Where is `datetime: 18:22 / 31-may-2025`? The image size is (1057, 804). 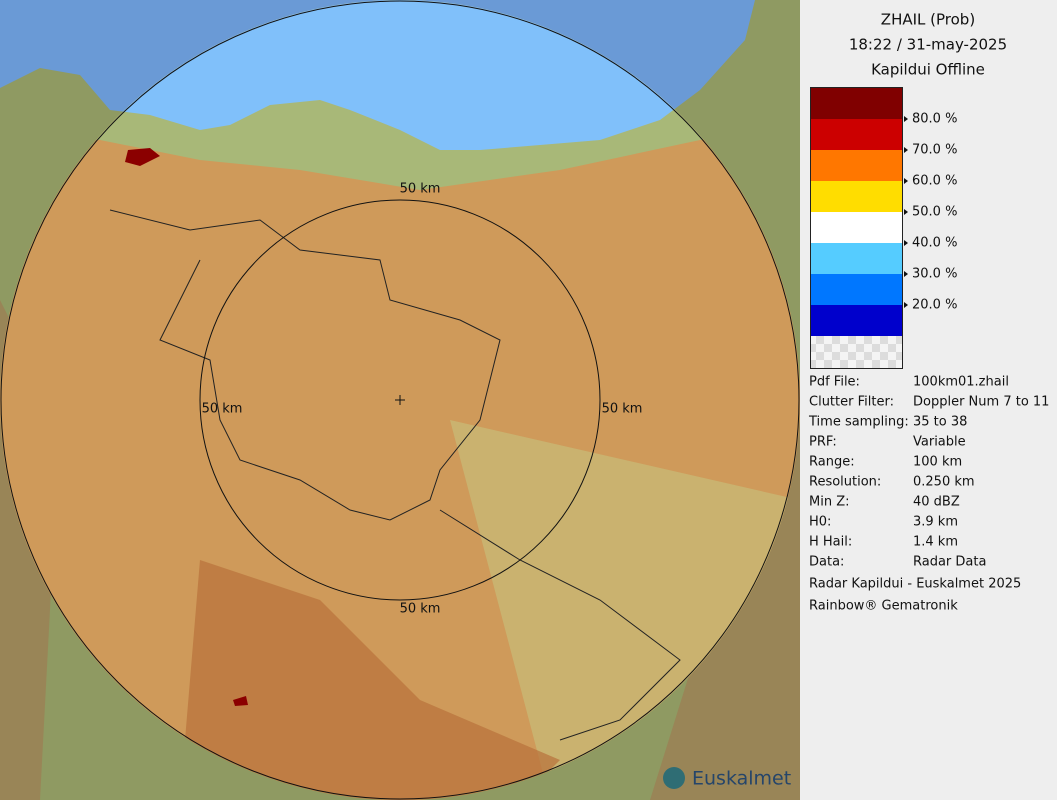 datetime: 18:22 / 31-may-2025 is located at coordinates (928, 45).